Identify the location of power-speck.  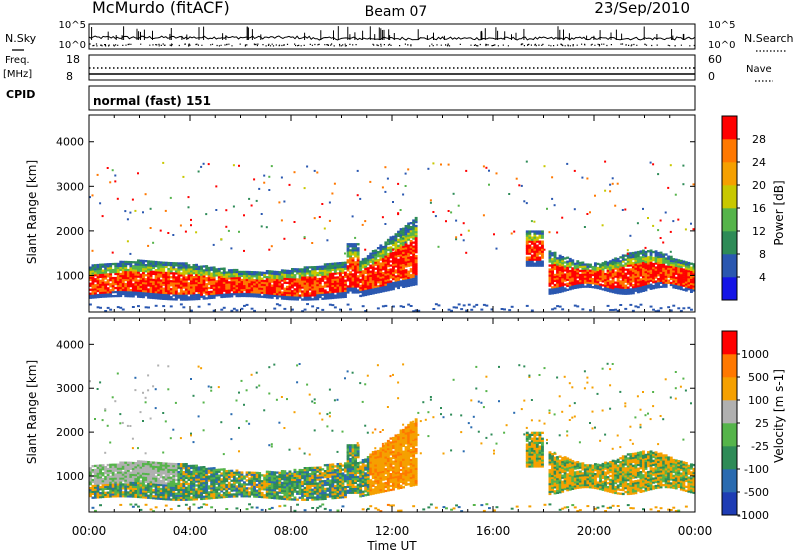
(552, 177).